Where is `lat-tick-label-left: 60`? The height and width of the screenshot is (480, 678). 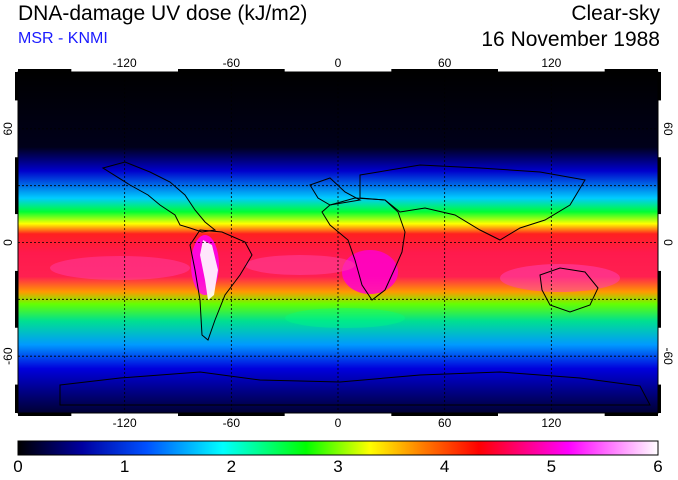 lat-tick-label-left: 60 is located at coordinates (8, 129).